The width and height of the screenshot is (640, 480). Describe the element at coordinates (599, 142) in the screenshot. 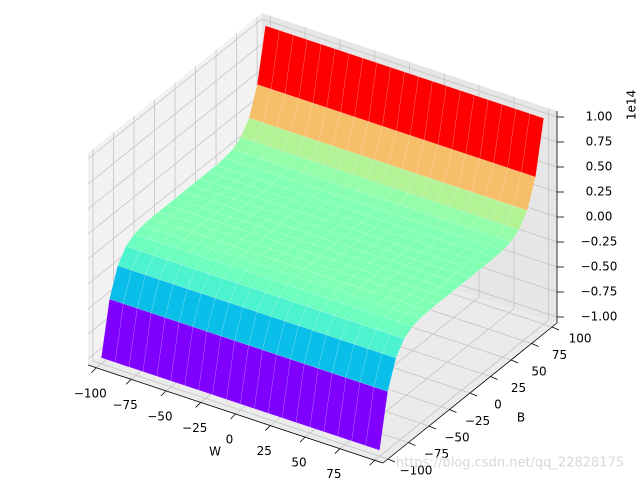

I see `z-tick-label: 0.75` at that location.